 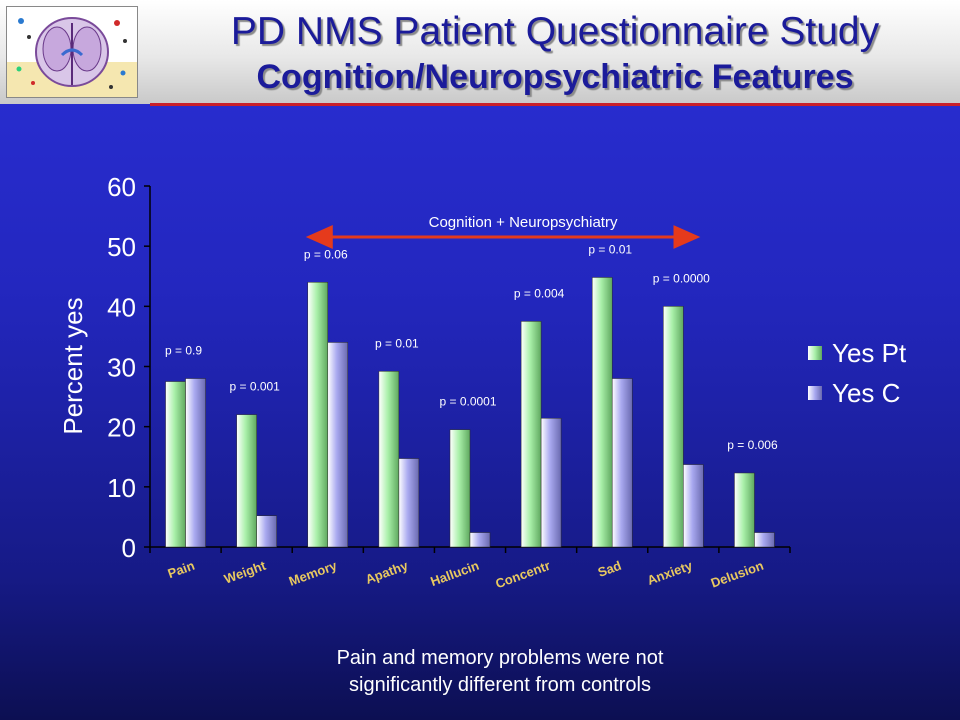 I want to click on p-value-label: p = 0.0000, so click(x=681, y=278).